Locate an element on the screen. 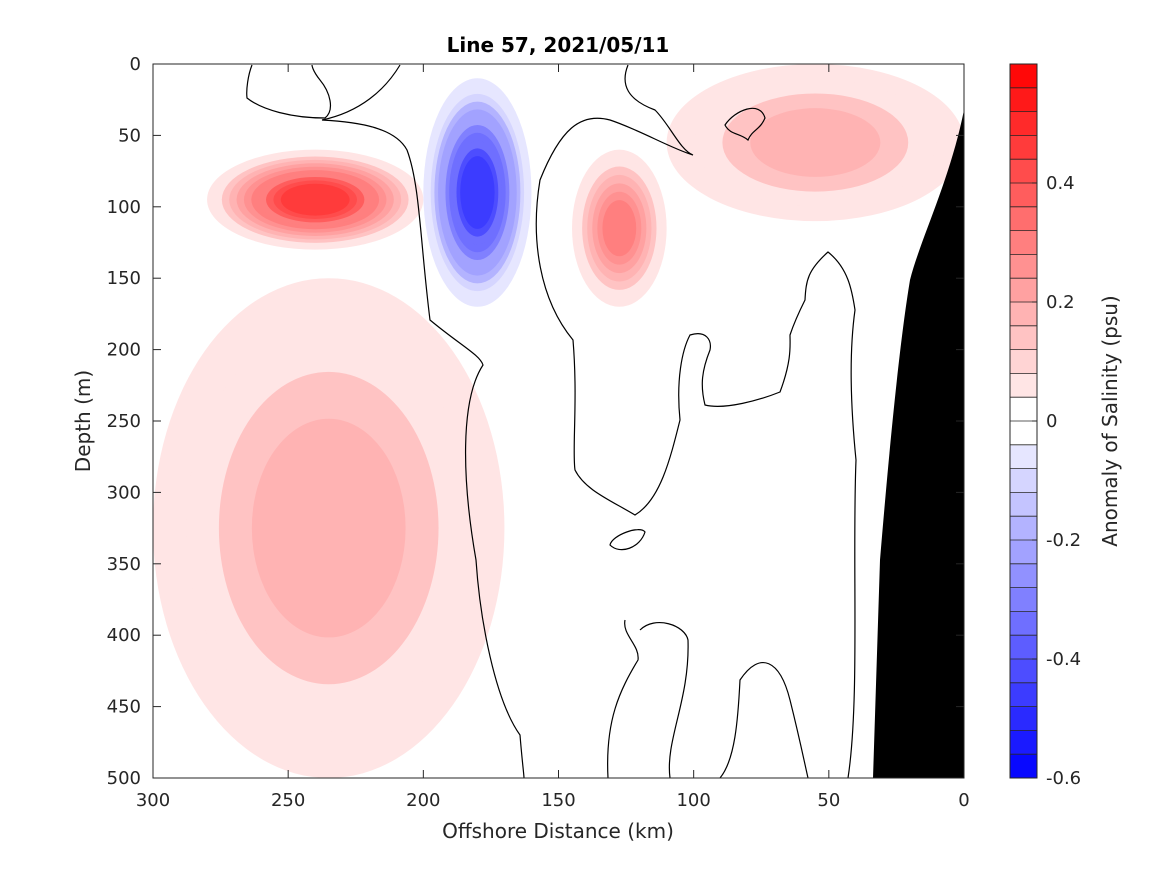 The height and width of the screenshot is (875, 1167). y-tick-label: 150 is located at coordinates (124, 278).